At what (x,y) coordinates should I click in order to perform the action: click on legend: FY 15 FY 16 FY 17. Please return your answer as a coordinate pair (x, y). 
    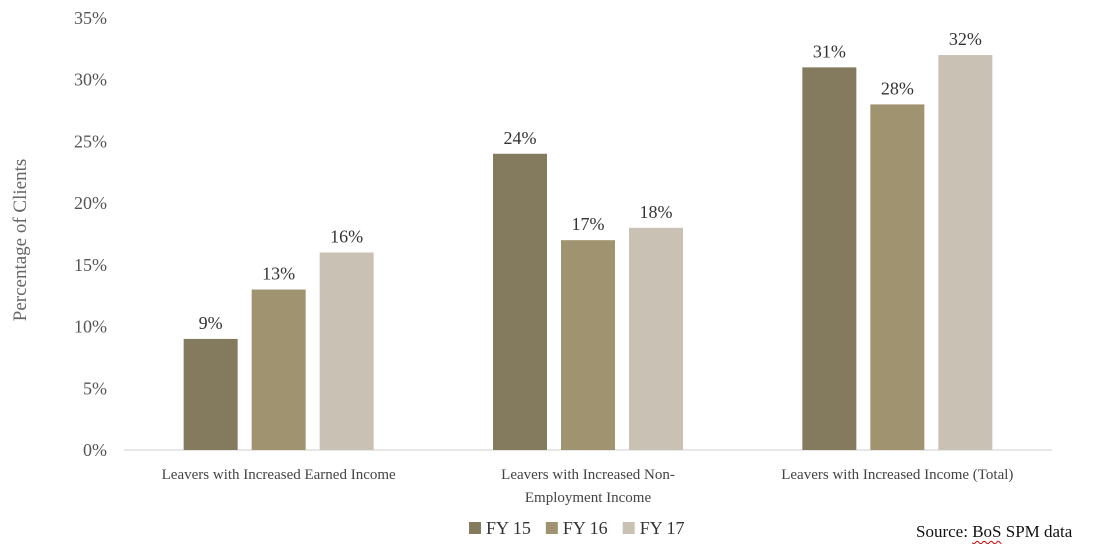
    Looking at the image, I should click on (577, 528).